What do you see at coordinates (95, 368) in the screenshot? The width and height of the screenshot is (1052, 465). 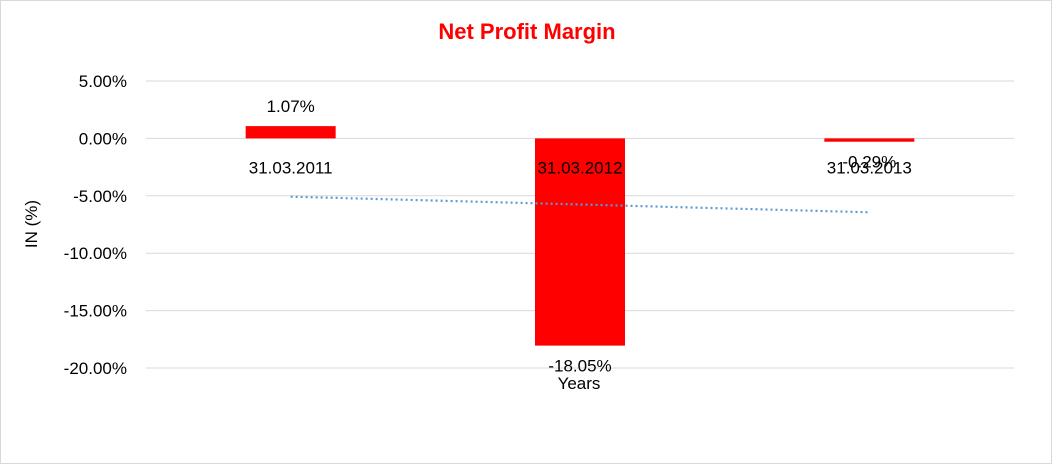 I see `y-tick-label: -20.00%` at bounding box center [95, 368].